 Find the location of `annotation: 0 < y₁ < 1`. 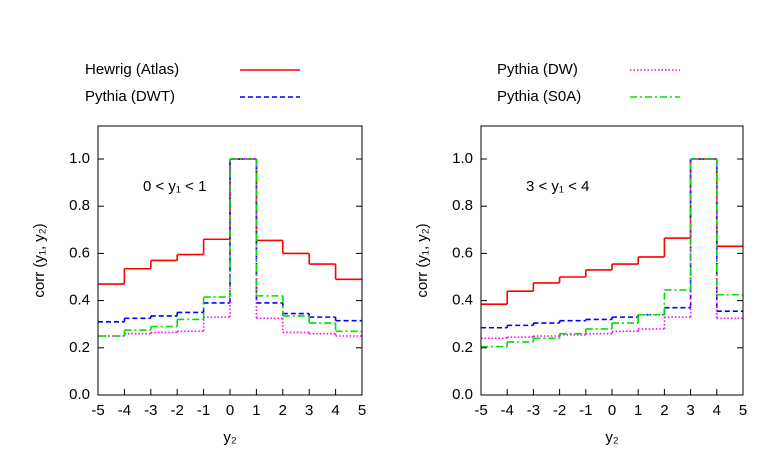

annotation: 0 < y₁ < 1 is located at coordinates (174, 186).